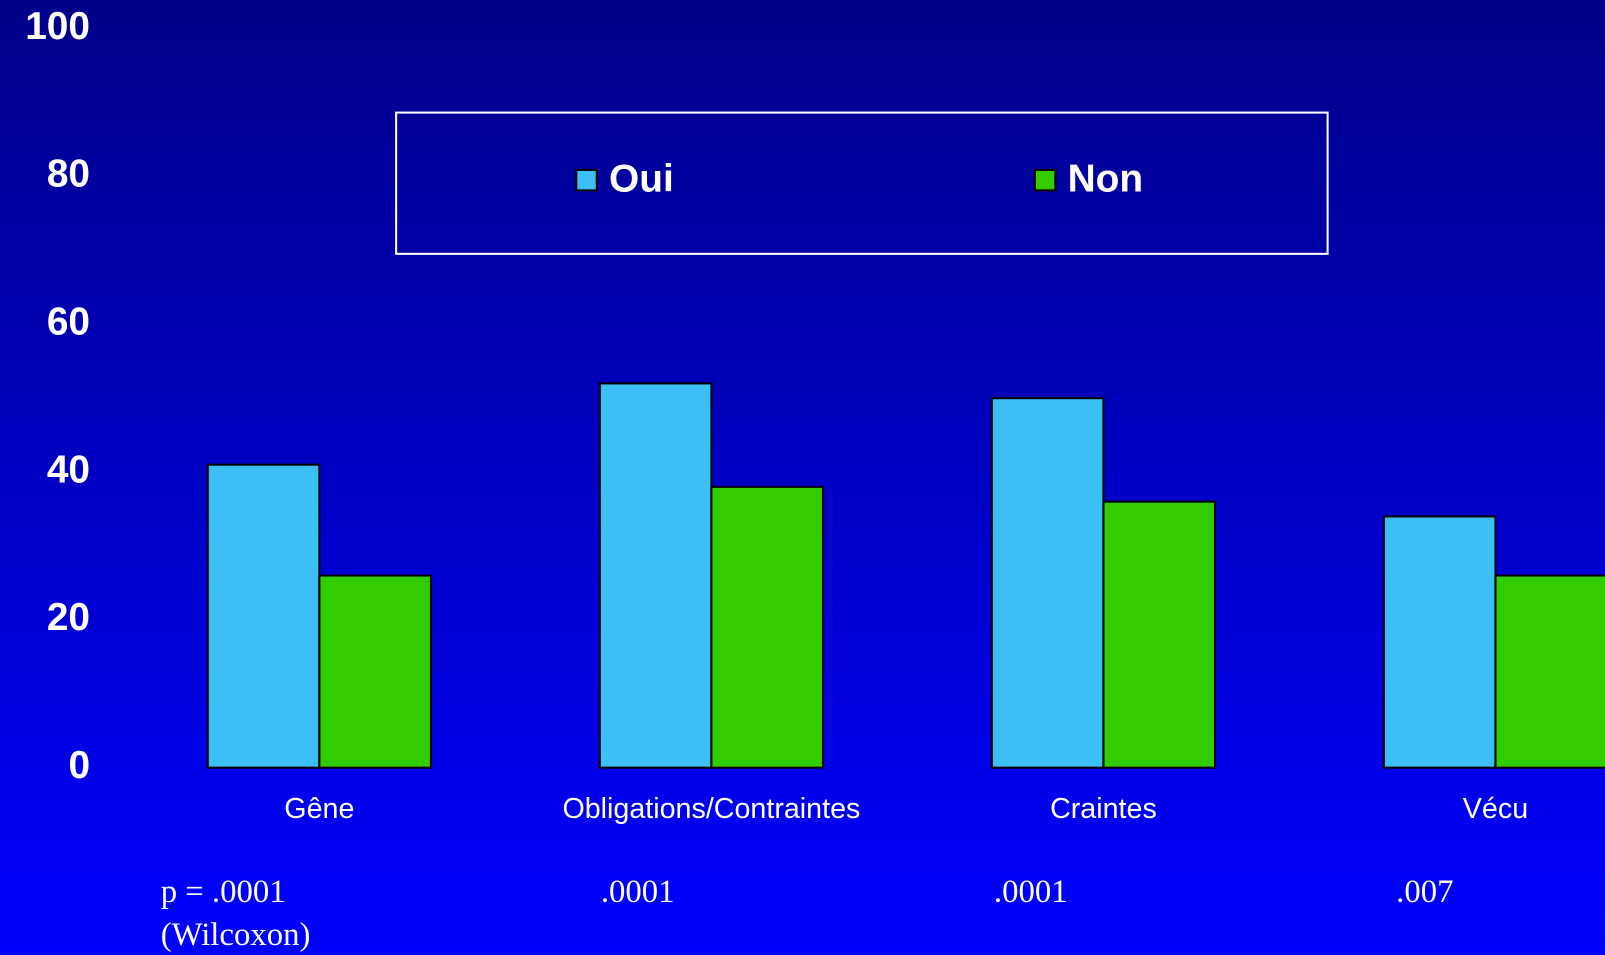  What do you see at coordinates (1106, 178) in the screenshot?
I see `legend-label: Non` at bounding box center [1106, 178].